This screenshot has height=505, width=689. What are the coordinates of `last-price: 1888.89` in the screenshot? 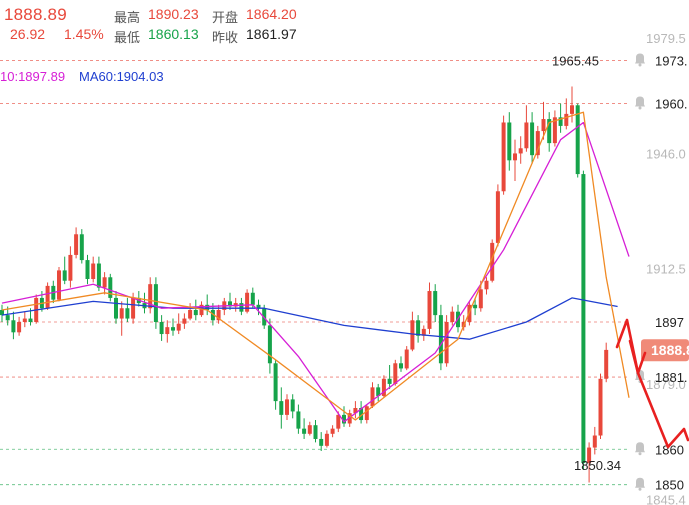 It's located at (35, 14).